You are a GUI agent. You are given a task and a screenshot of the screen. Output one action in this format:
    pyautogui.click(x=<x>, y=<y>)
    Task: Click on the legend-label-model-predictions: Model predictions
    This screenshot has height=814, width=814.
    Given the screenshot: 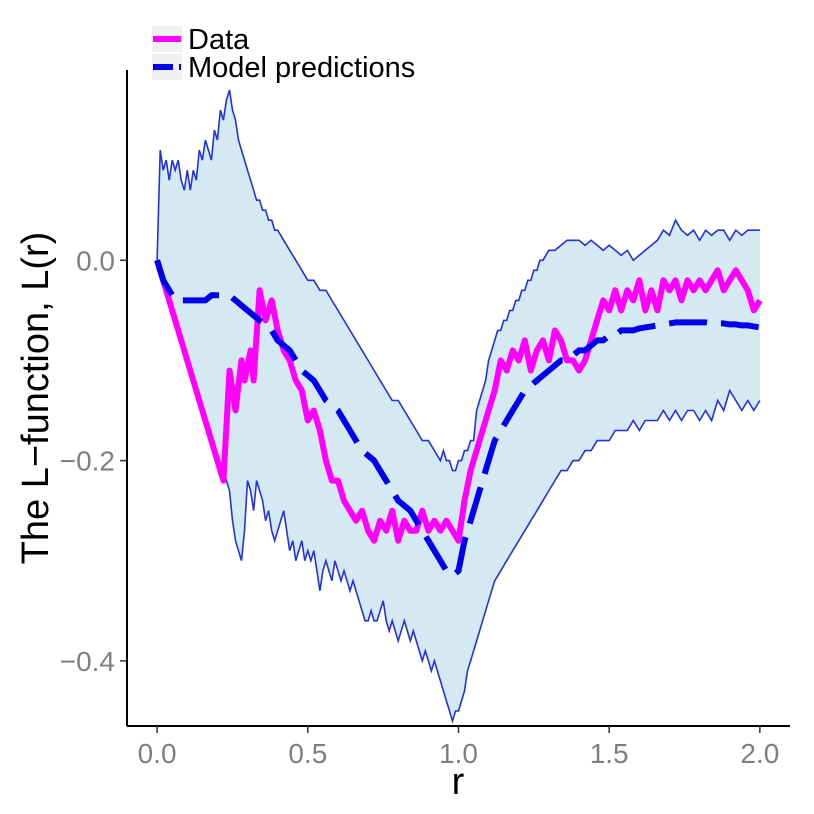 What is the action you would take?
    pyautogui.click(x=301, y=68)
    